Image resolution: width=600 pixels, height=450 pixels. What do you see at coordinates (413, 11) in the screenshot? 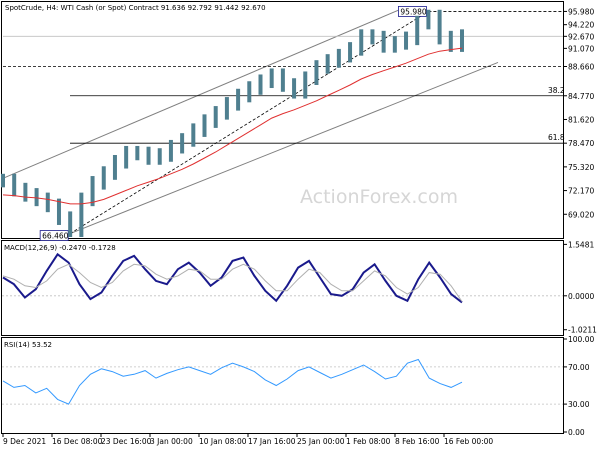
I see `high-label: 95.980` at bounding box center [413, 11].